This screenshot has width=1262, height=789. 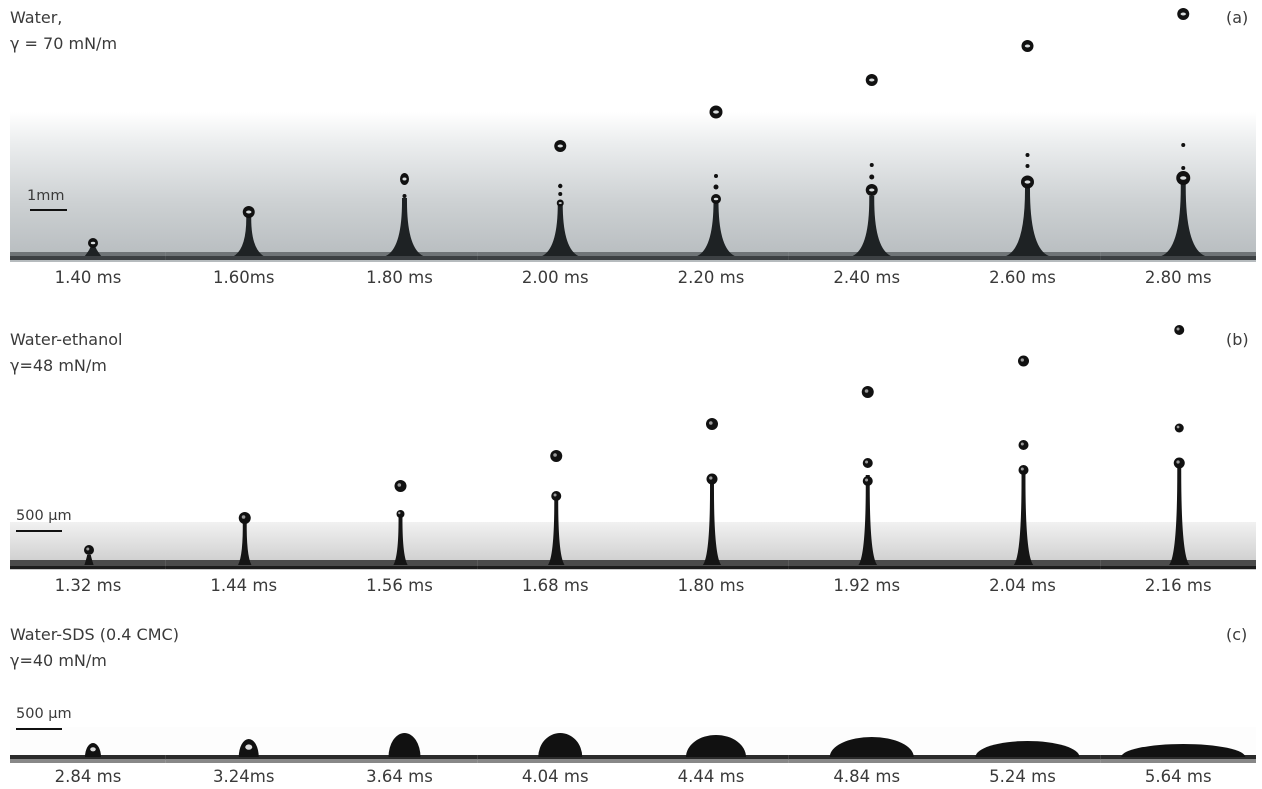 I want to click on row-a-time-label: 2.00 ms, so click(x=555, y=277).